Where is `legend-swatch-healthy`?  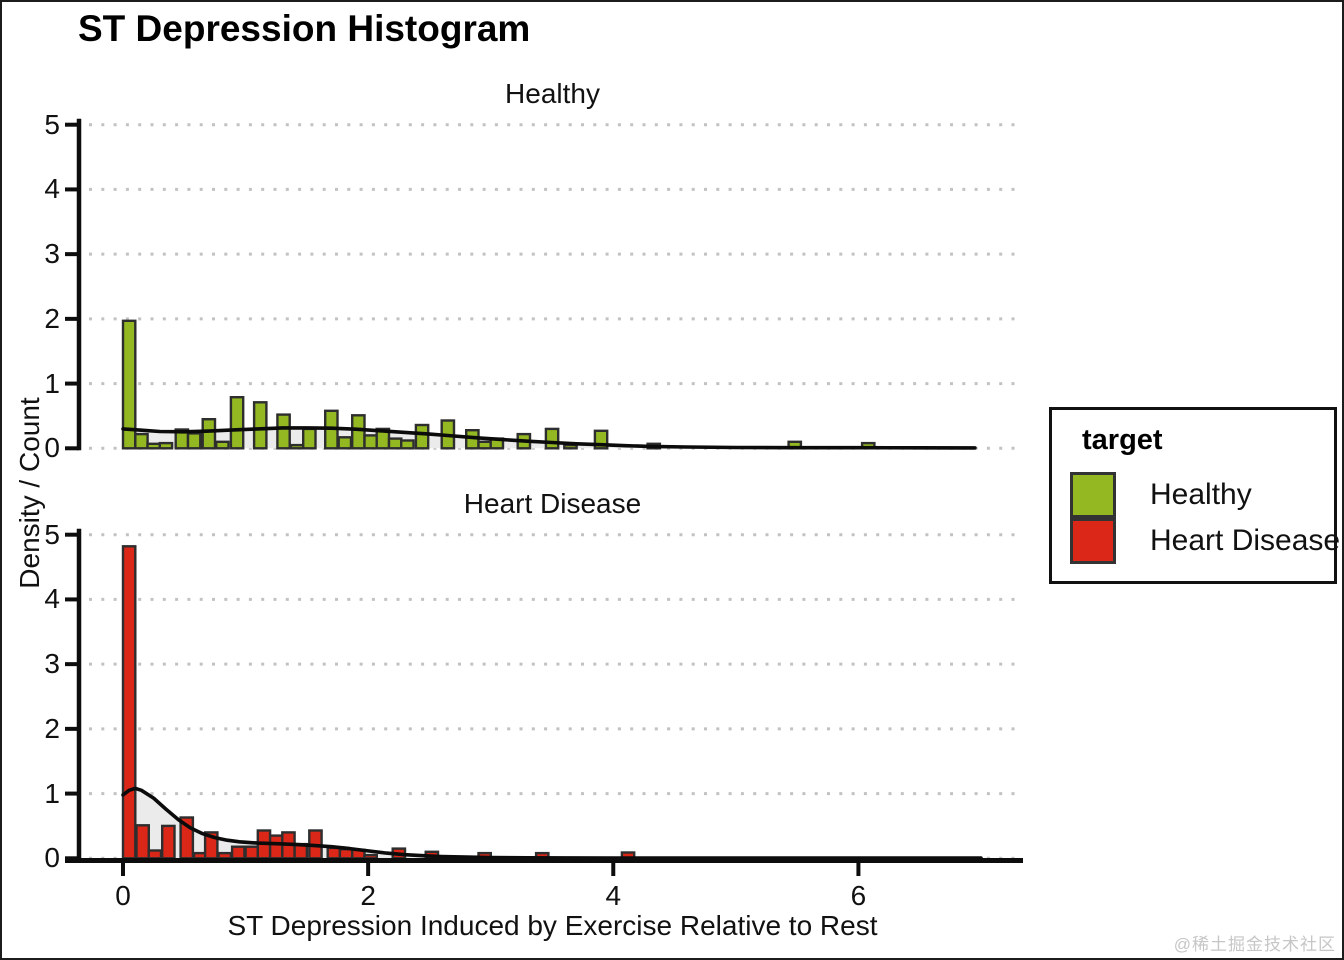 legend-swatch-healthy is located at coordinates (1093, 495).